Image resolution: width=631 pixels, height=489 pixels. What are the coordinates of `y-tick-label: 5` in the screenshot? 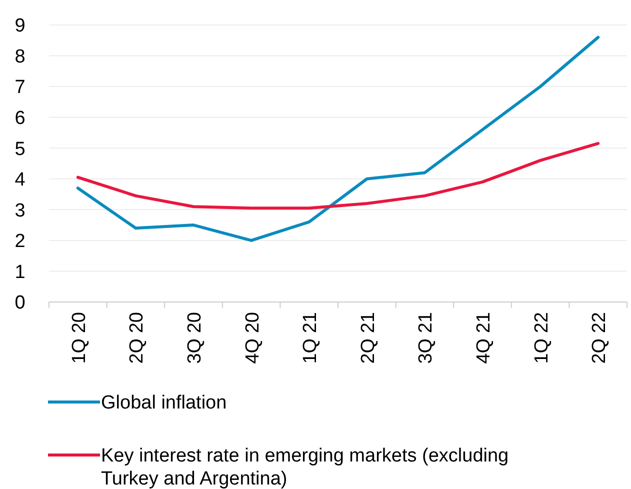 It's located at (20, 149).